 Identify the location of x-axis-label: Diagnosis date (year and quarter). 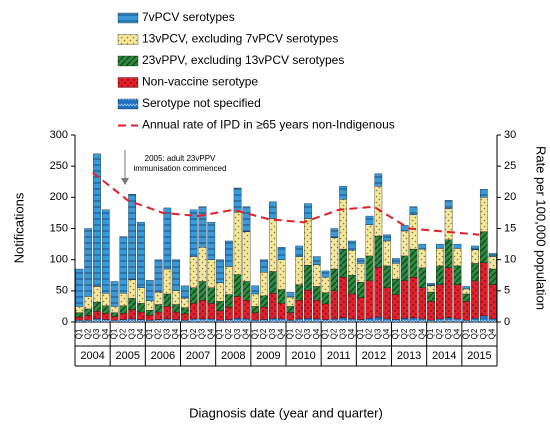
(286, 412).